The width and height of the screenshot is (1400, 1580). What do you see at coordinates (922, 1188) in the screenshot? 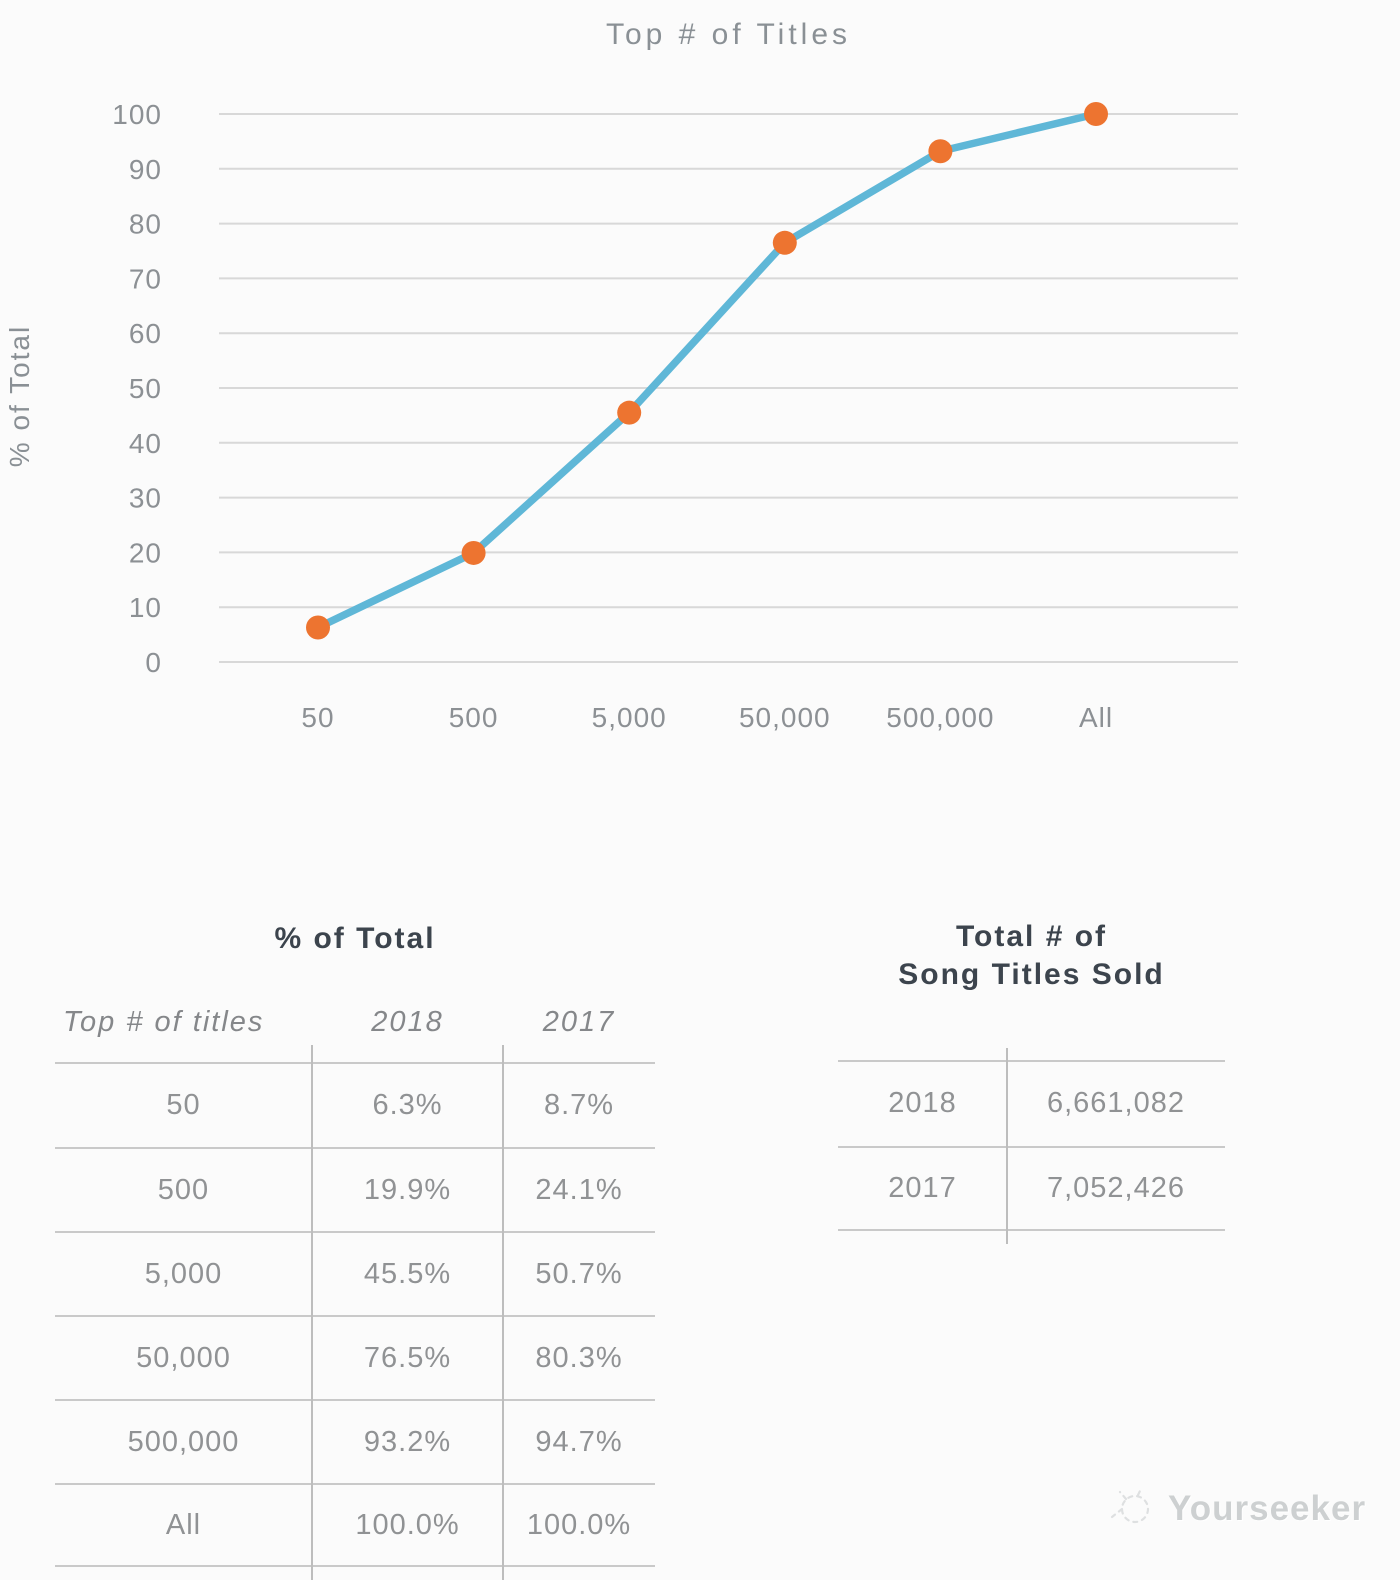
I see `totals-table-cell: 2017` at bounding box center [922, 1188].